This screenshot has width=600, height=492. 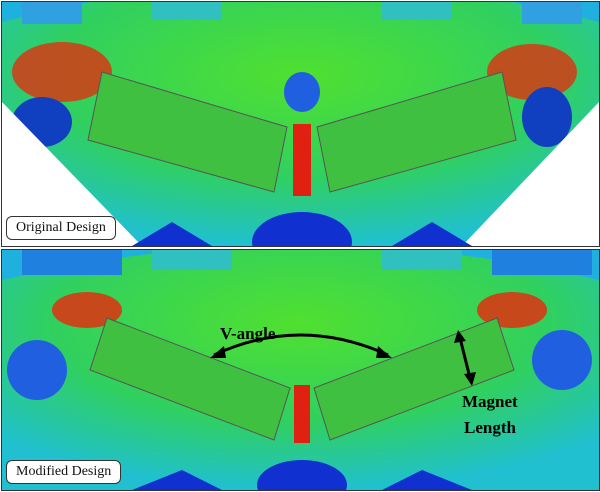 What do you see at coordinates (248, 333) in the screenshot?
I see `v-angle-label: V-angle` at bounding box center [248, 333].